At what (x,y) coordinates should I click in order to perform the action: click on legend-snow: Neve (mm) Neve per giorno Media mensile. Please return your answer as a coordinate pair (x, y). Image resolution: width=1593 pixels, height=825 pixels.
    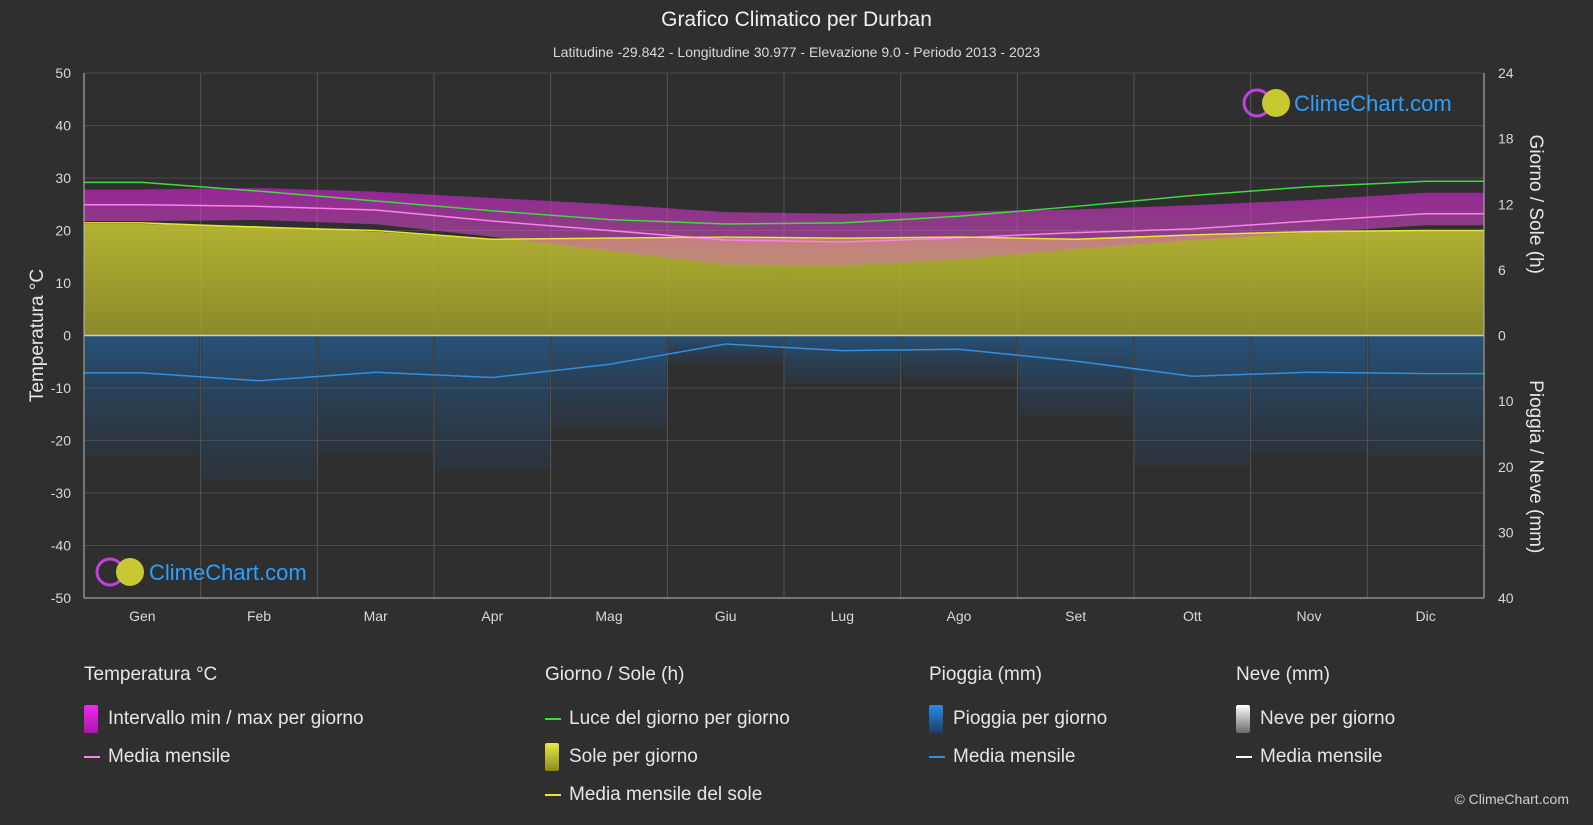
    Looking at the image, I should click on (1315, 720).